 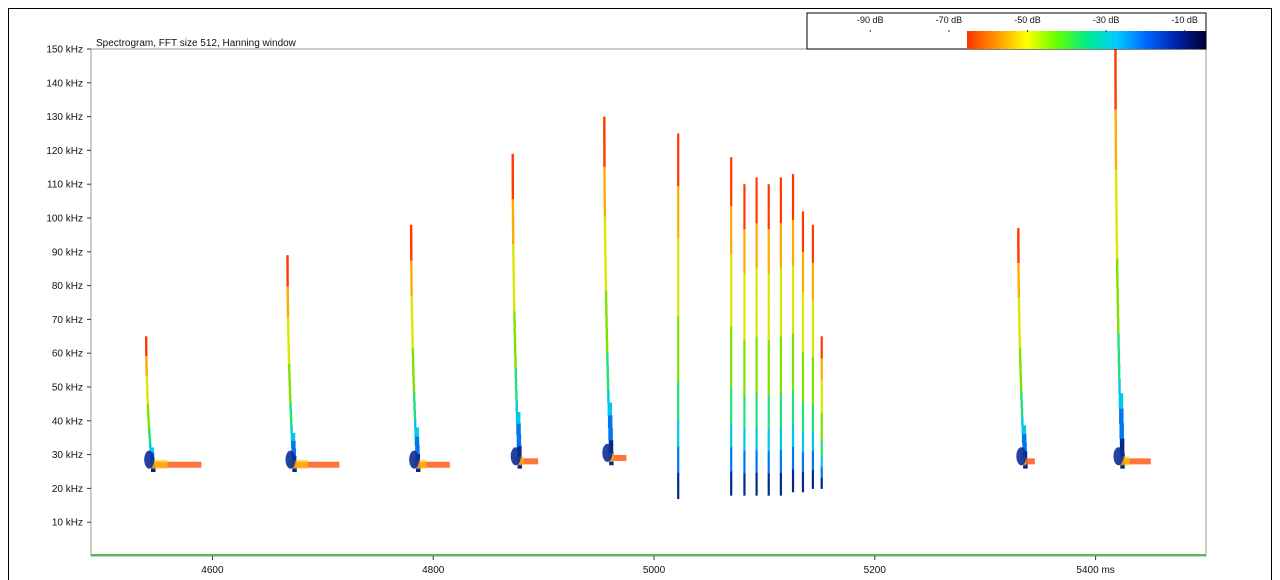 What do you see at coordinates (64, 83) in the screenshot?
I see `y-tick-label: 140 kHz` at bounding box center [64, 83].